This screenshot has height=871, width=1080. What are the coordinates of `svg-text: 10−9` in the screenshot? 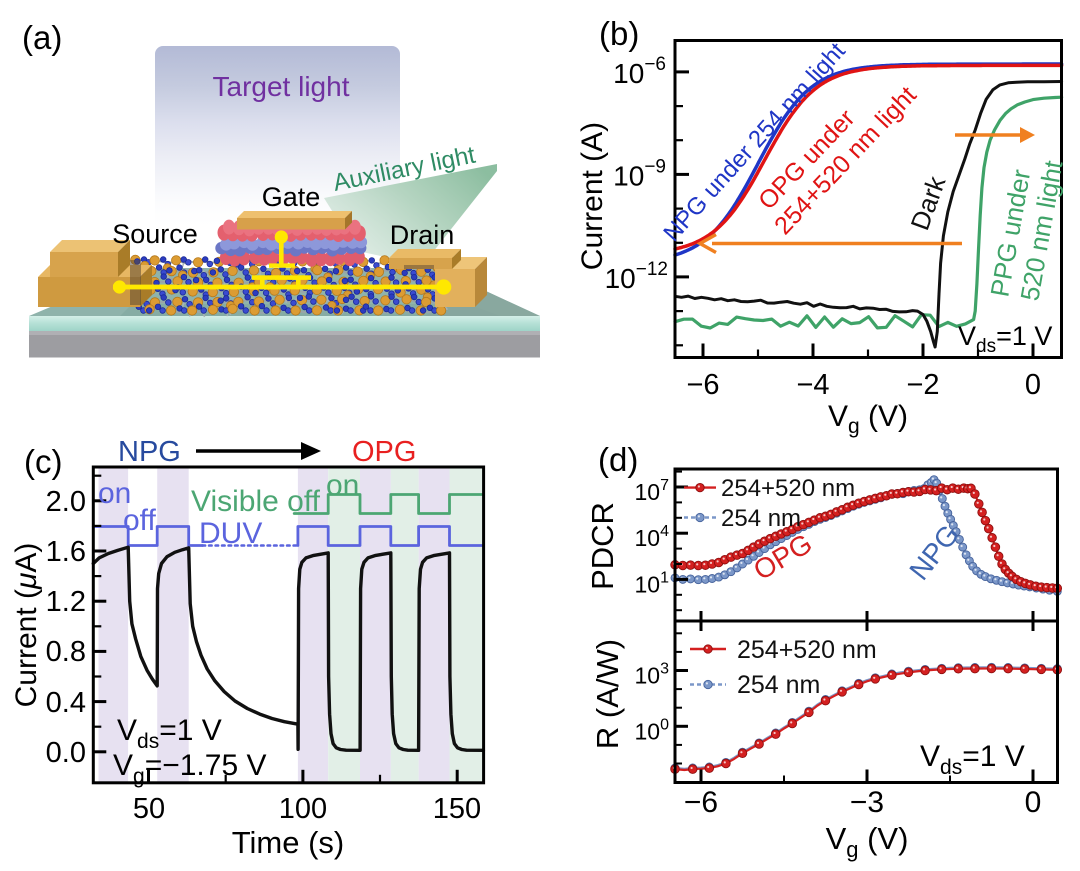 It's located at (639, 173).